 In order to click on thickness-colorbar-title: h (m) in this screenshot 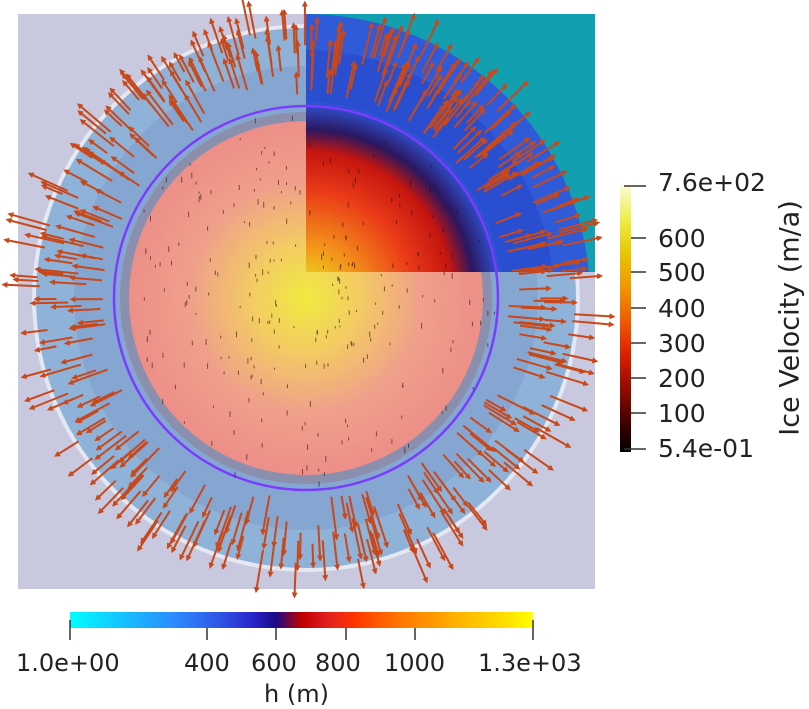, I will do `click(296, 694)`.